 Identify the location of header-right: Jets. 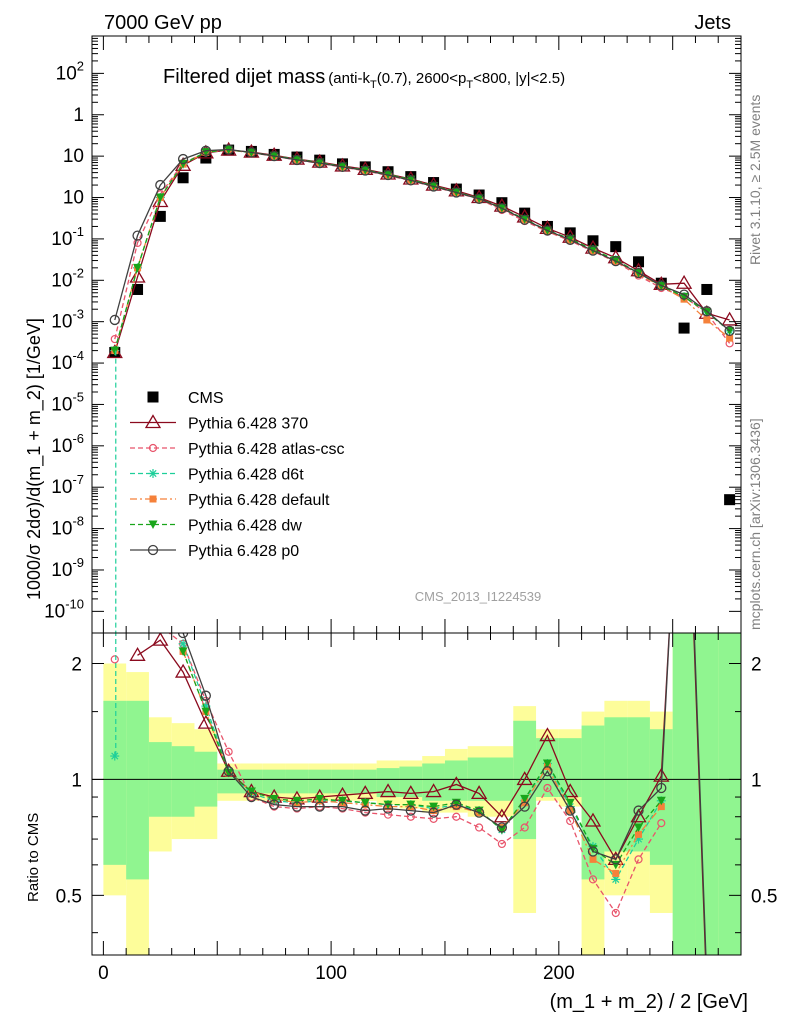
(712, 23).